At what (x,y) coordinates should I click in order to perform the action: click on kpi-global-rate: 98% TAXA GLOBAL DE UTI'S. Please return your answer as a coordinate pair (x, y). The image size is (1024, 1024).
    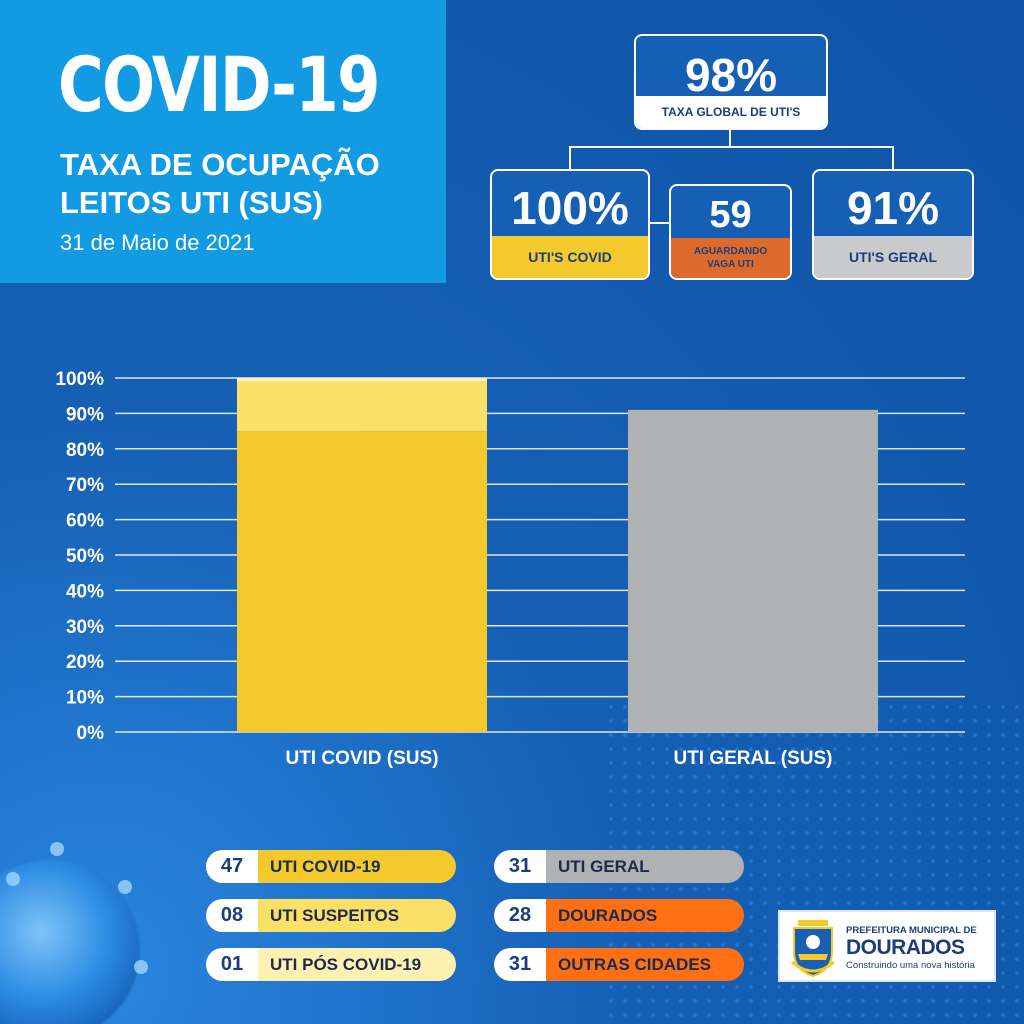
    Looking at the image, I should click on (731, 82).